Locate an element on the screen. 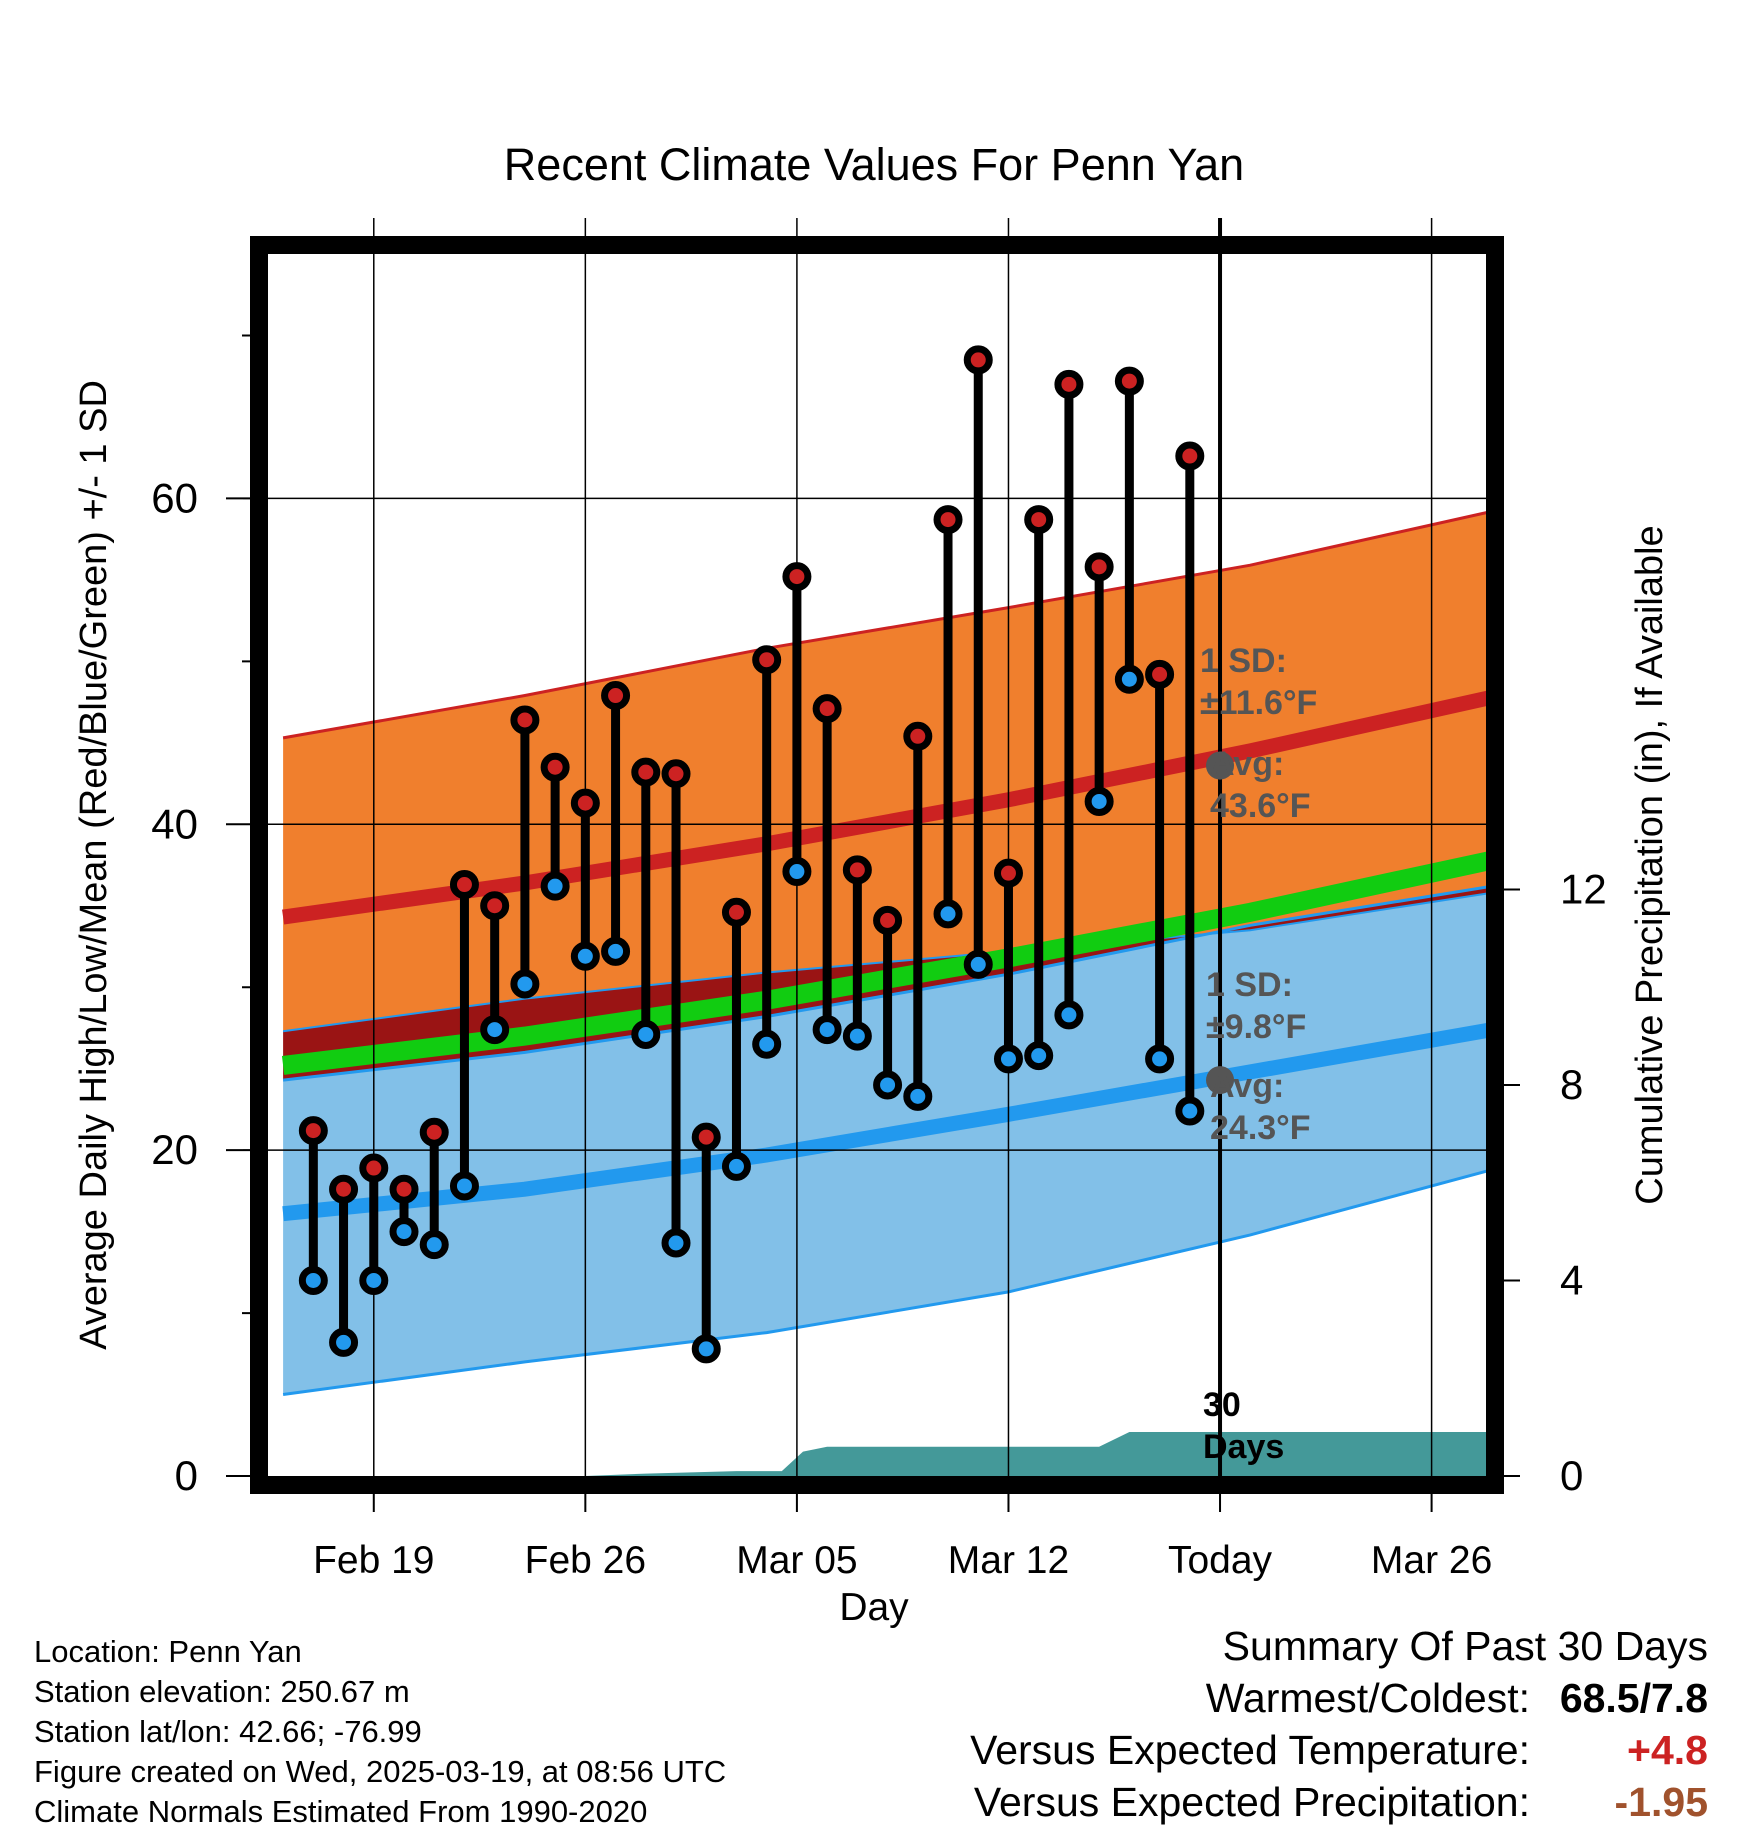 The image size is (1748, 1829). today-low-normal-marker is located at coordinates (1220, 1080).